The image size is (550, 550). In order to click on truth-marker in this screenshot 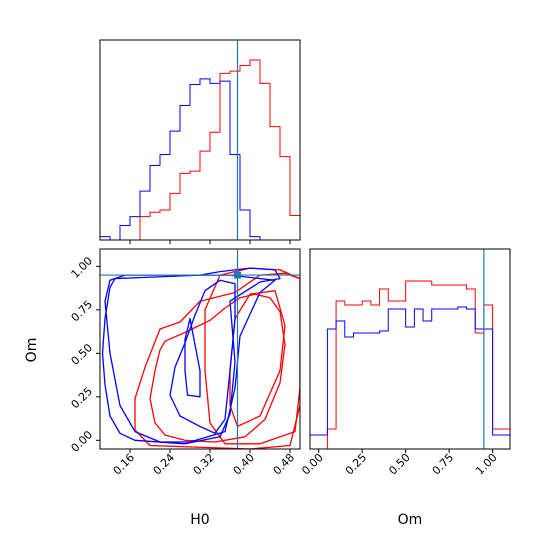, I will do `click(237, 275)`.